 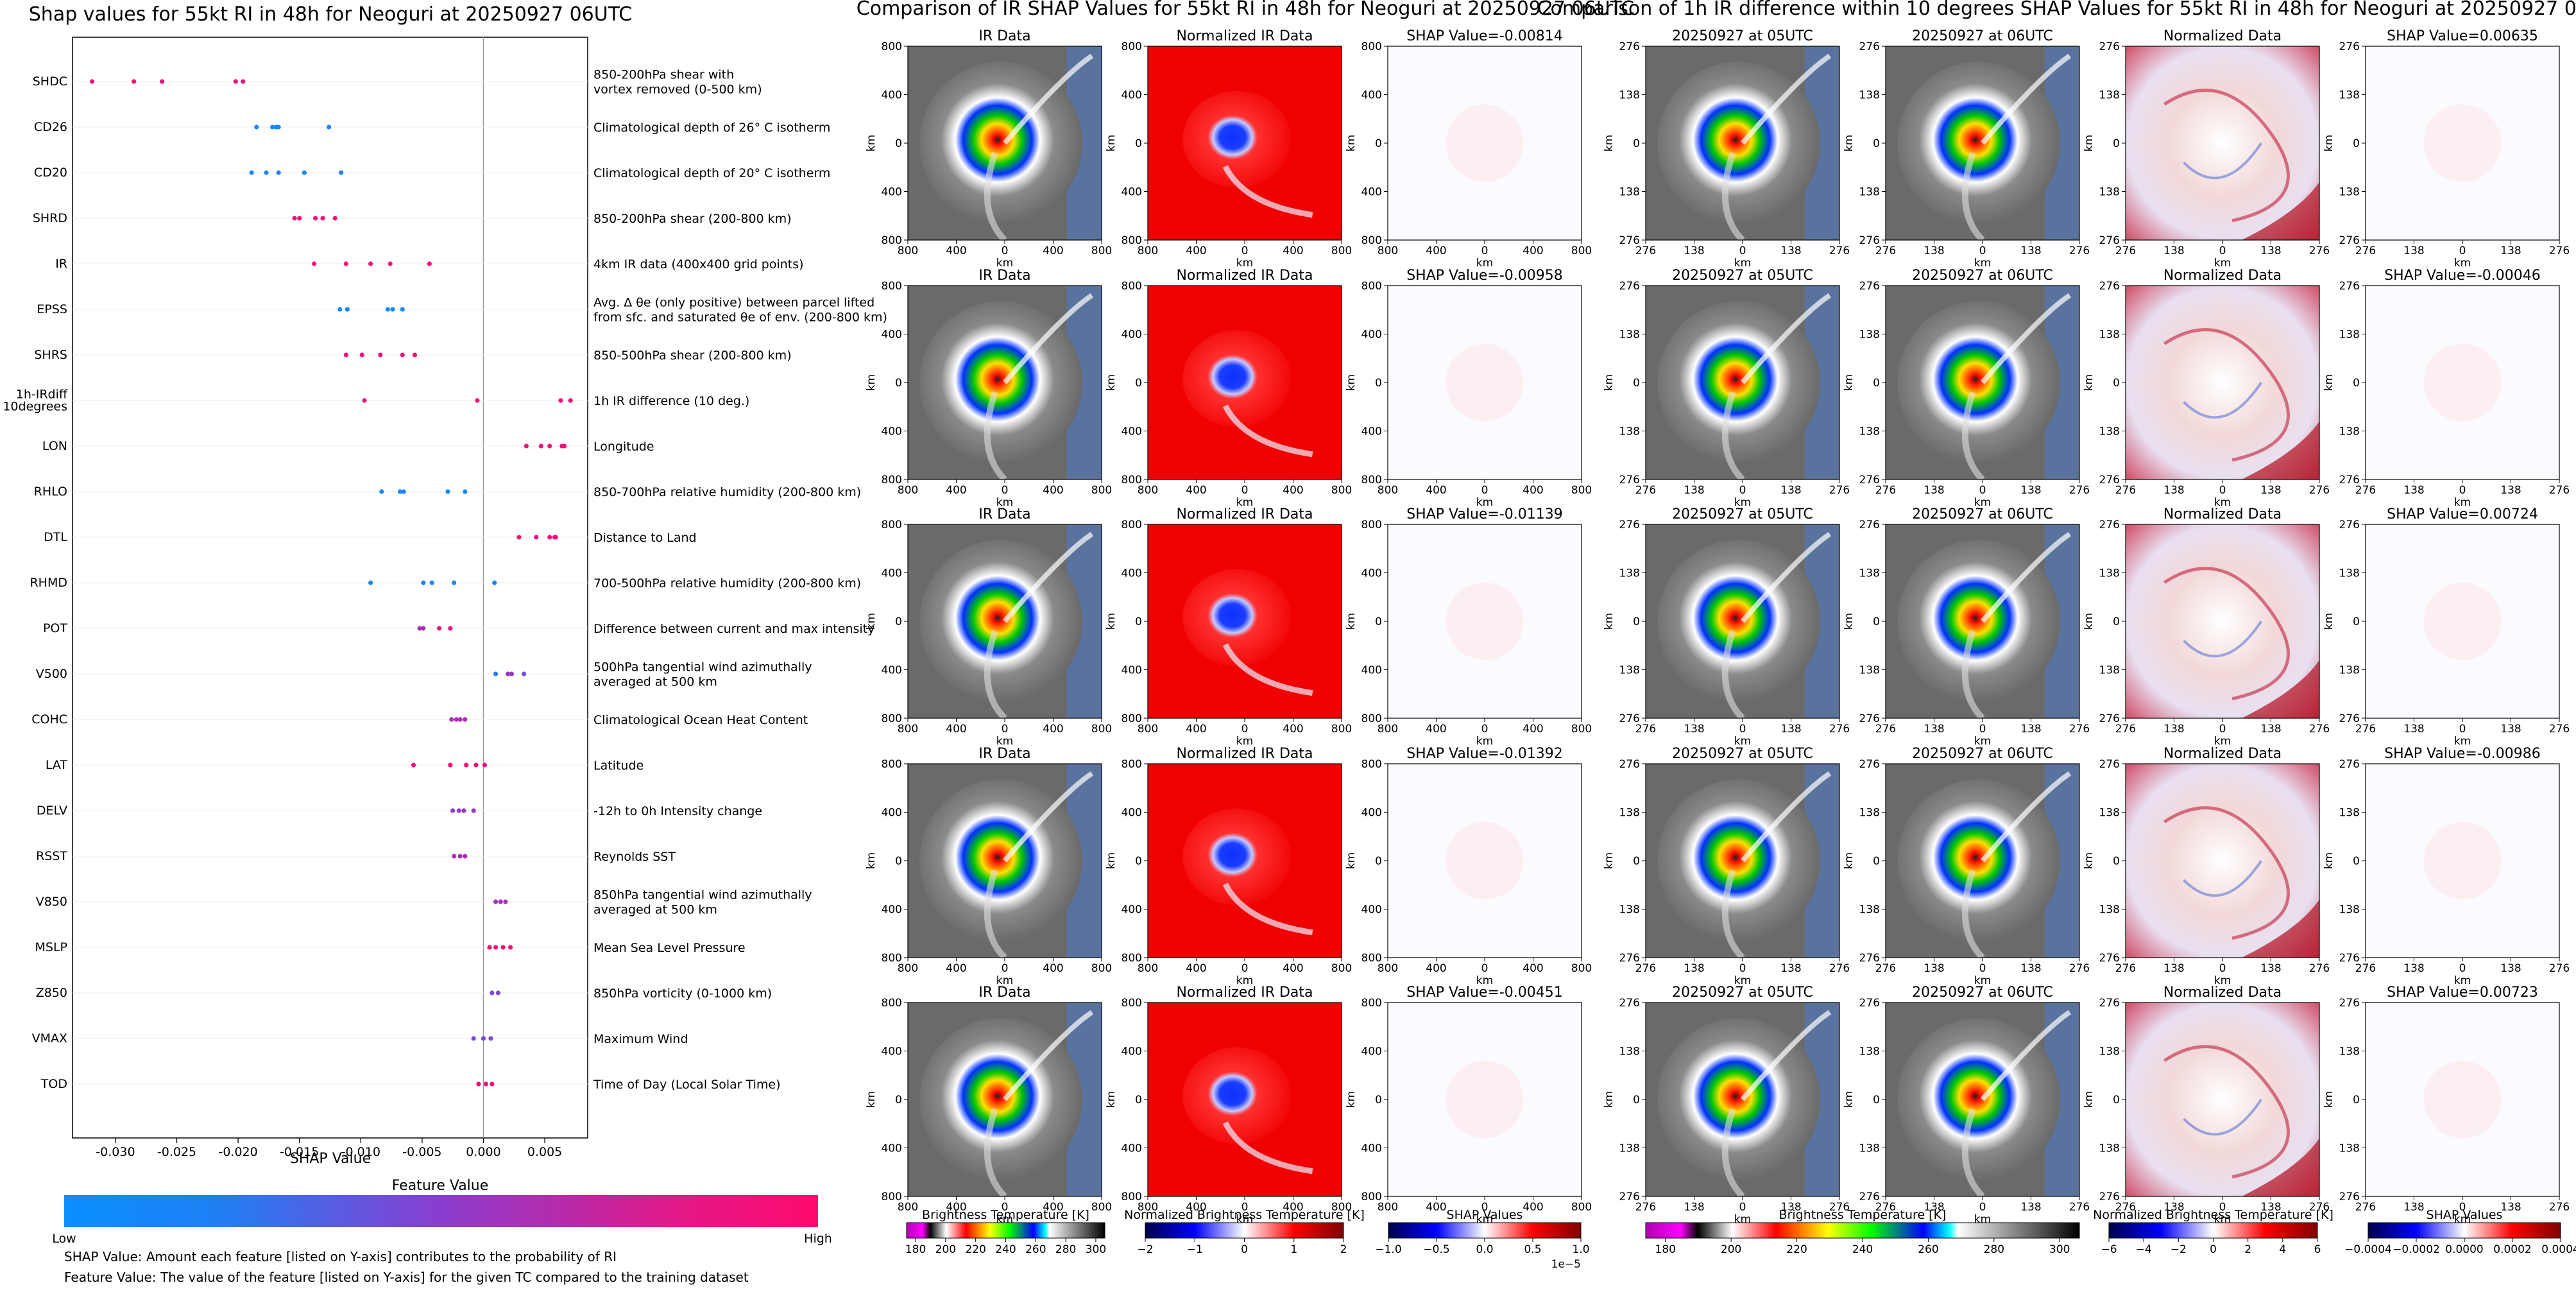 I want to click on panel-title: IR Data, so click(x=1004, y=993).